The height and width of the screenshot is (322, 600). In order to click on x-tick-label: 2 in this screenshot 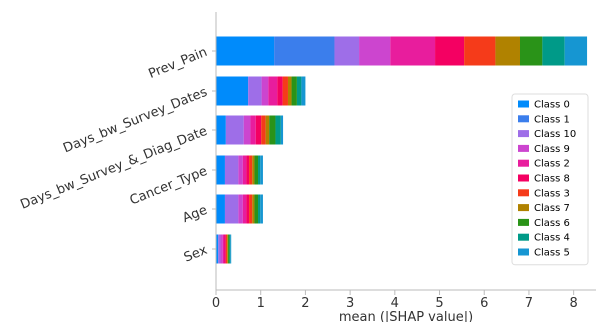, I will do `click(305, 303)`.